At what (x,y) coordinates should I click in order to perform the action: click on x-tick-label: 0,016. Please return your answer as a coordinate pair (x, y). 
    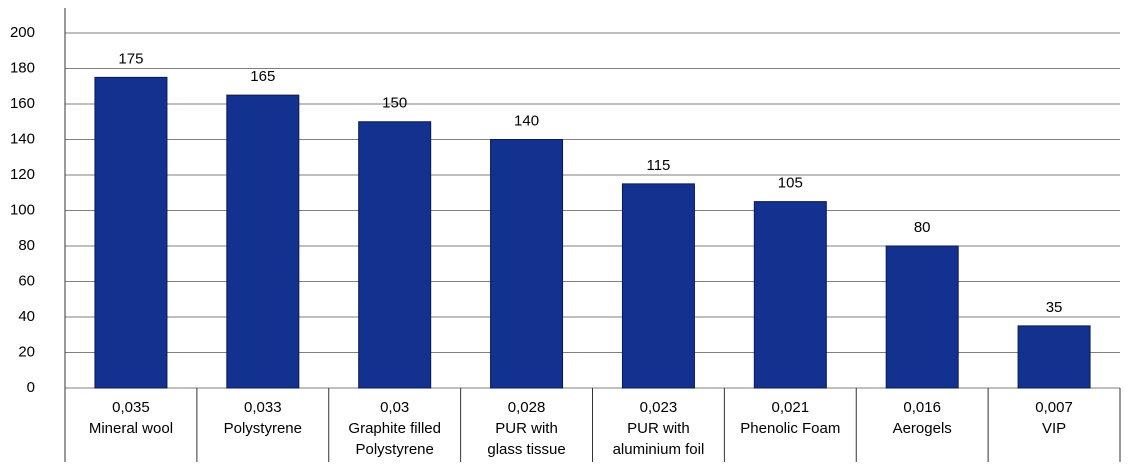
    Looking at the image, I should click on (922, 407).